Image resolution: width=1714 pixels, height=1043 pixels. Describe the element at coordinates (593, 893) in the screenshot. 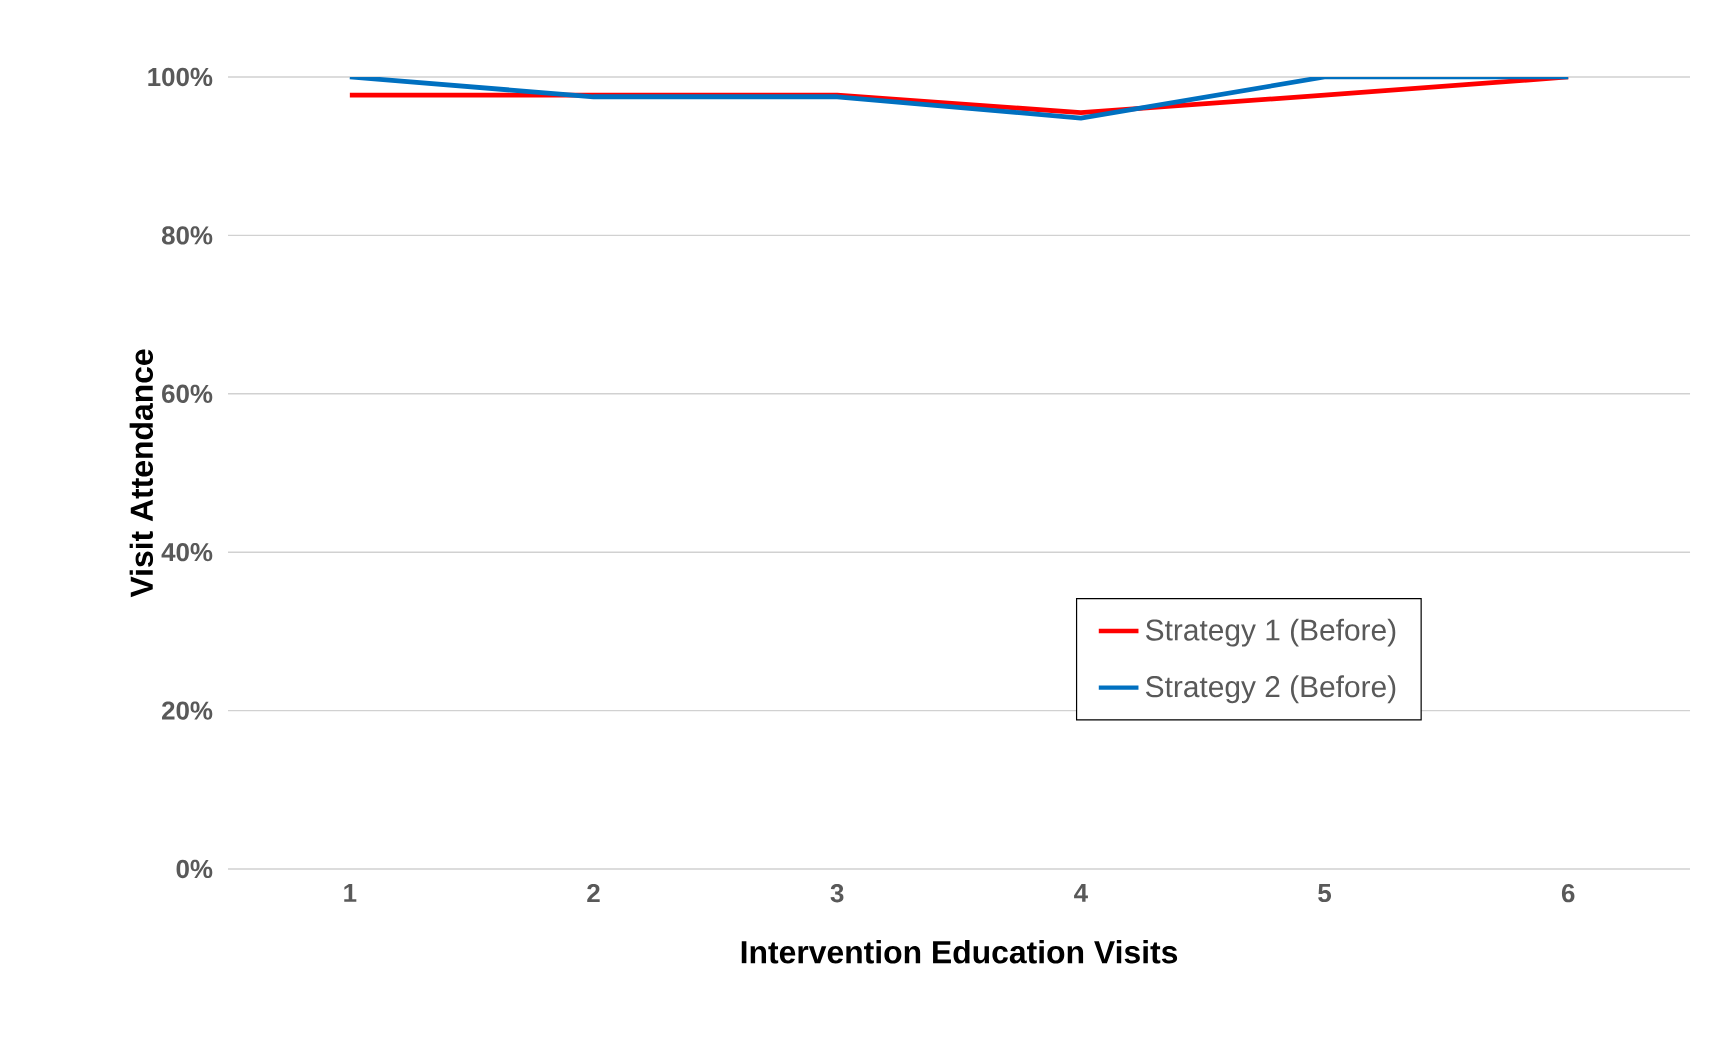

I see `x-tick-label: 2` at that location.